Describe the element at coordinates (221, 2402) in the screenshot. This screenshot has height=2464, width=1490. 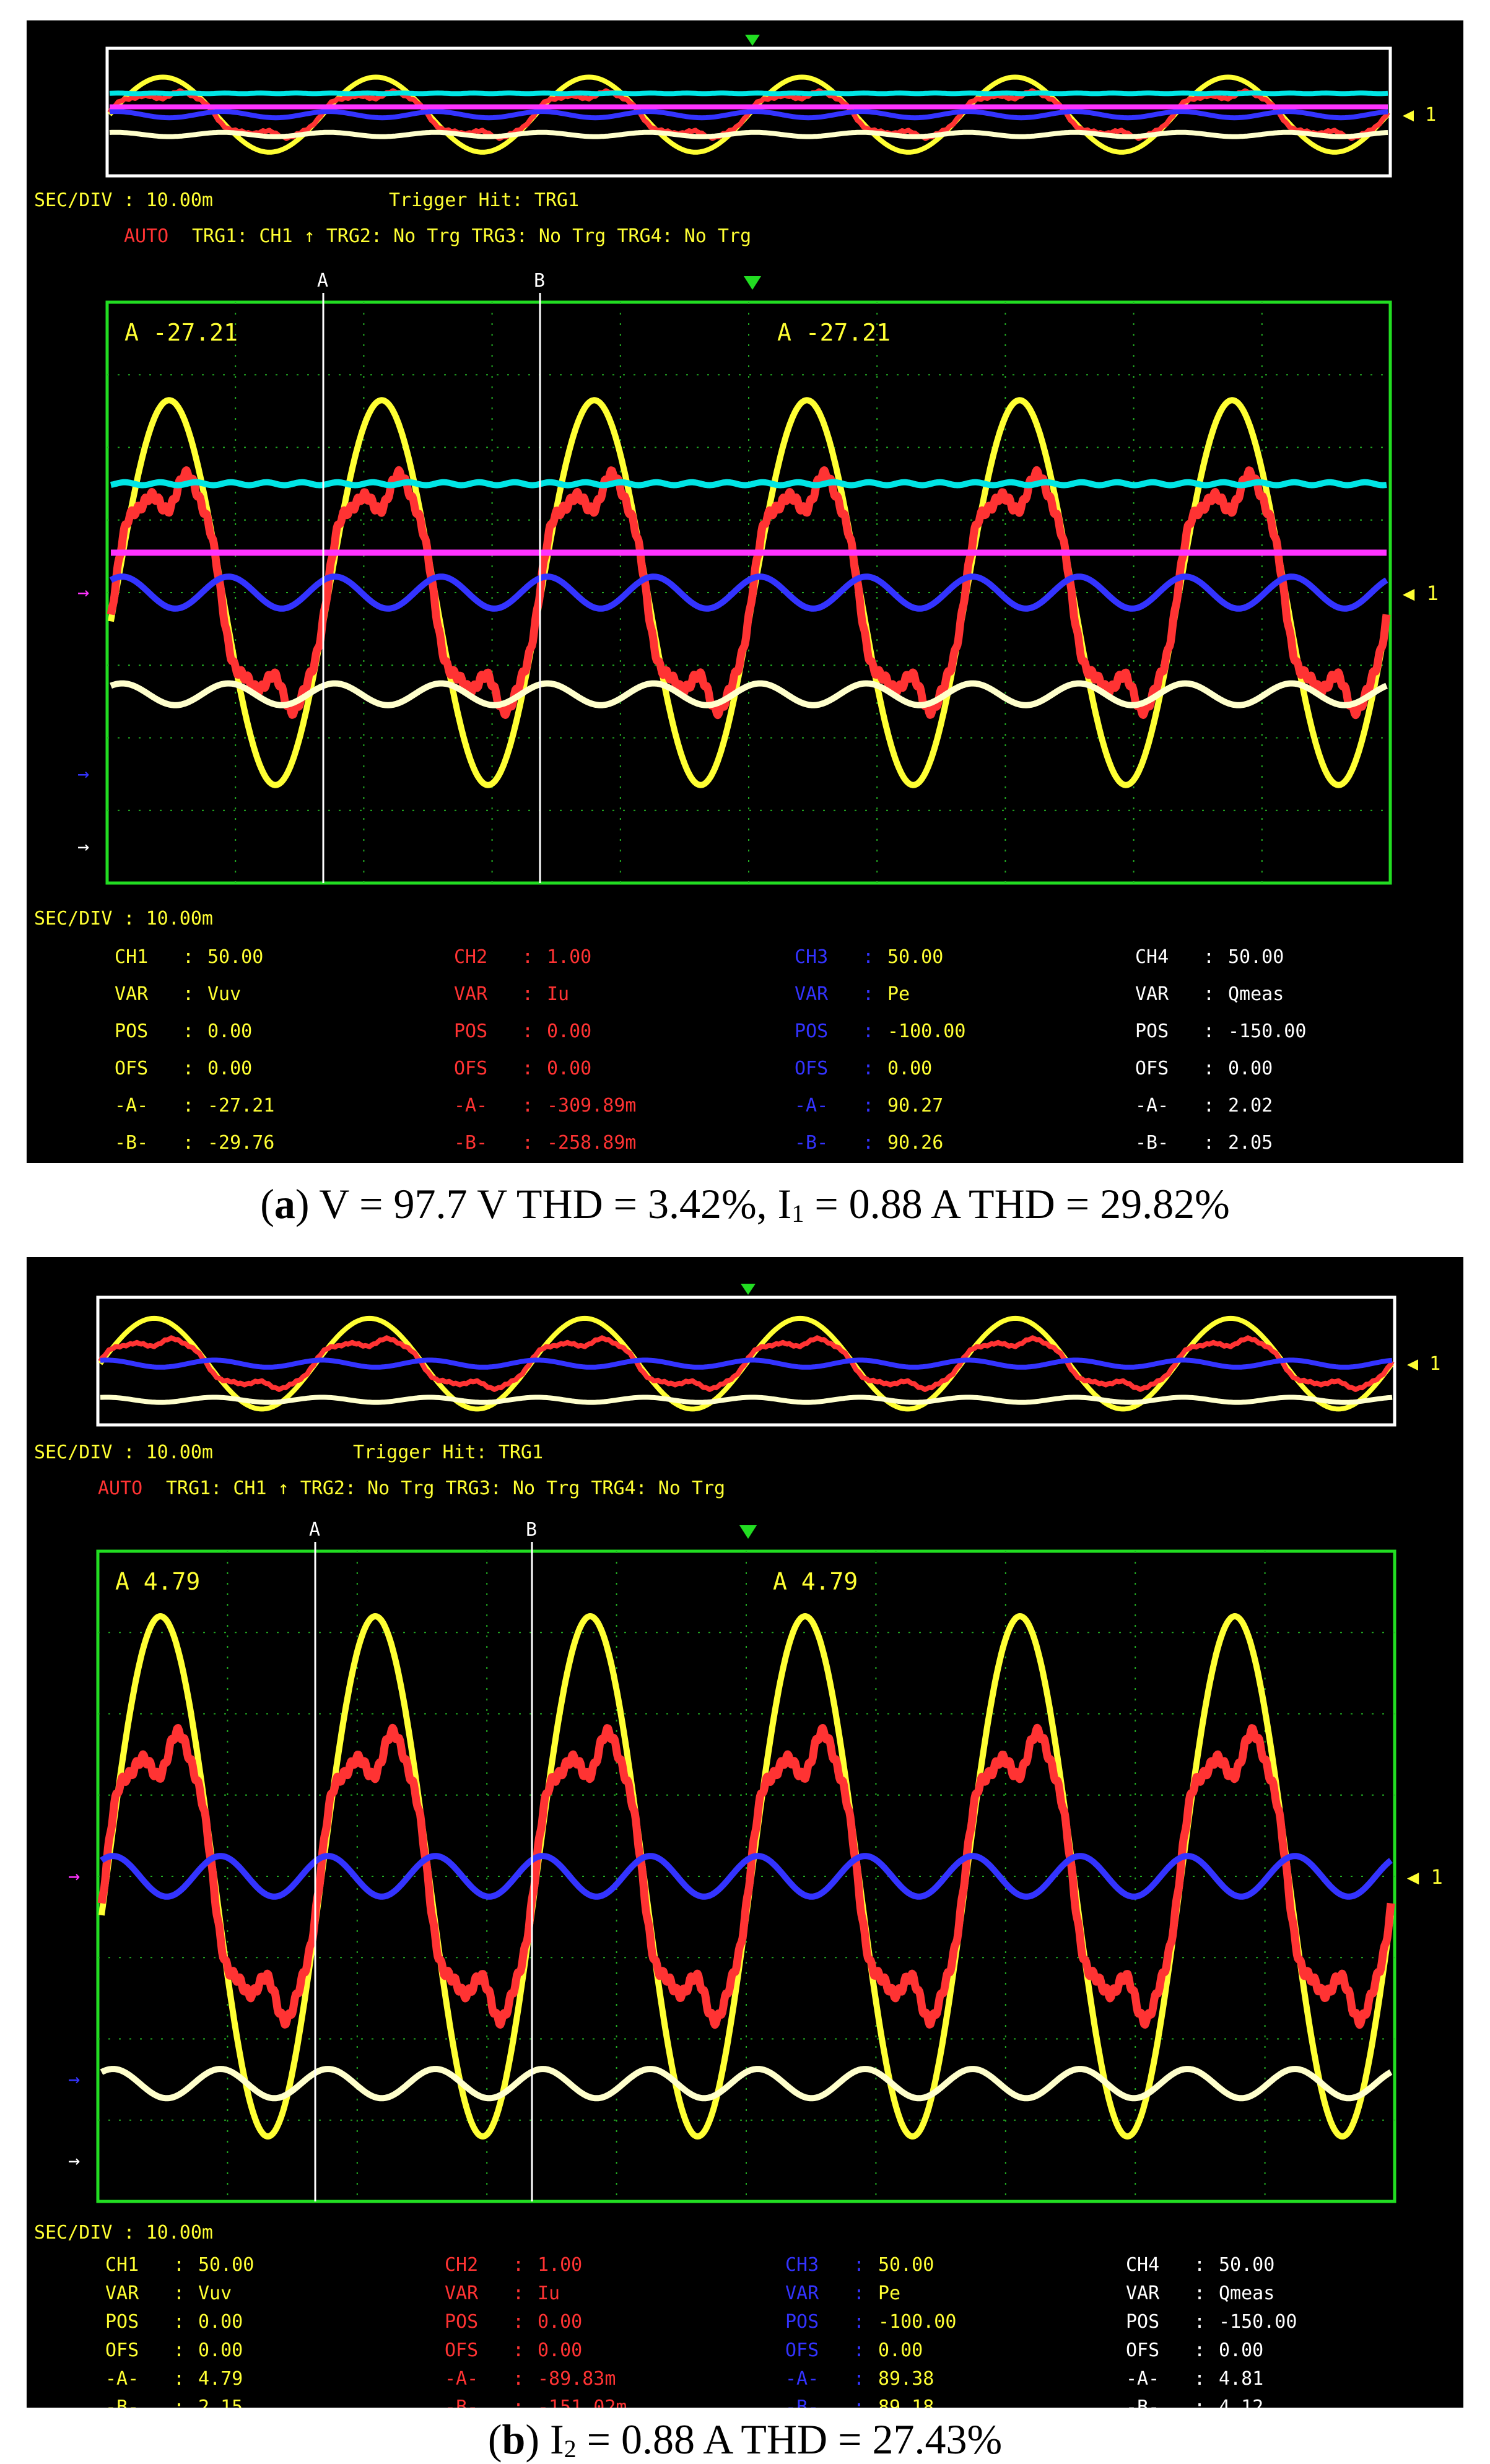
I see `info-value-ch1: 2.15` at that location.